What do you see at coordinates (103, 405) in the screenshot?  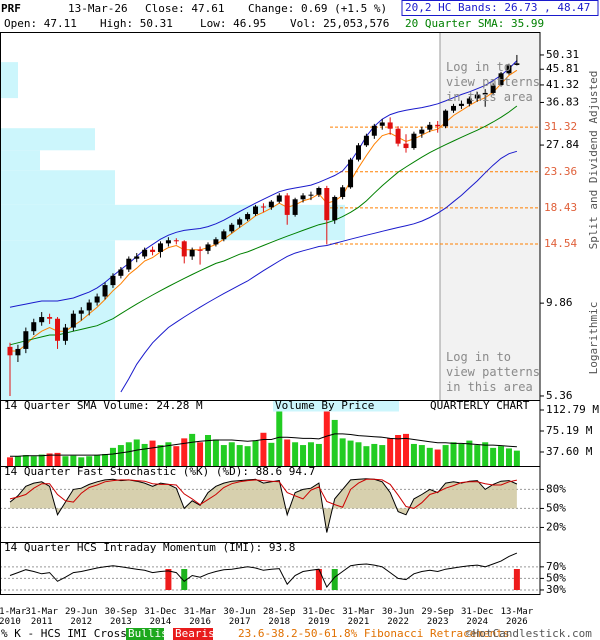 I see `panel-title: 14 Quarter SMA Volume: 24.28 M` at bounding box center [103, 405].